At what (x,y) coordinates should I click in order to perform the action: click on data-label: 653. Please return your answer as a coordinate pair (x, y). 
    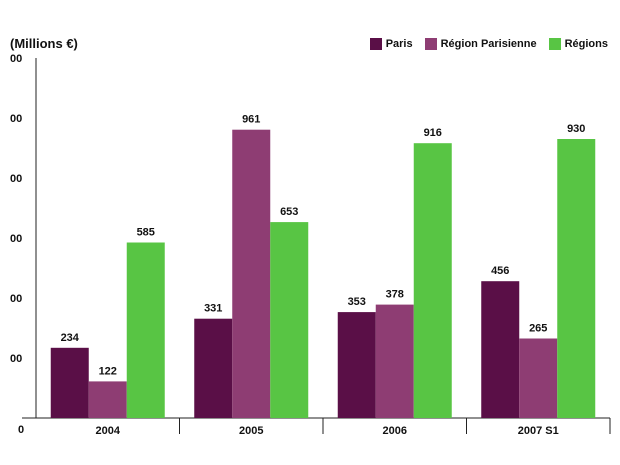
    Looking at the image, I should click on (289, 212).